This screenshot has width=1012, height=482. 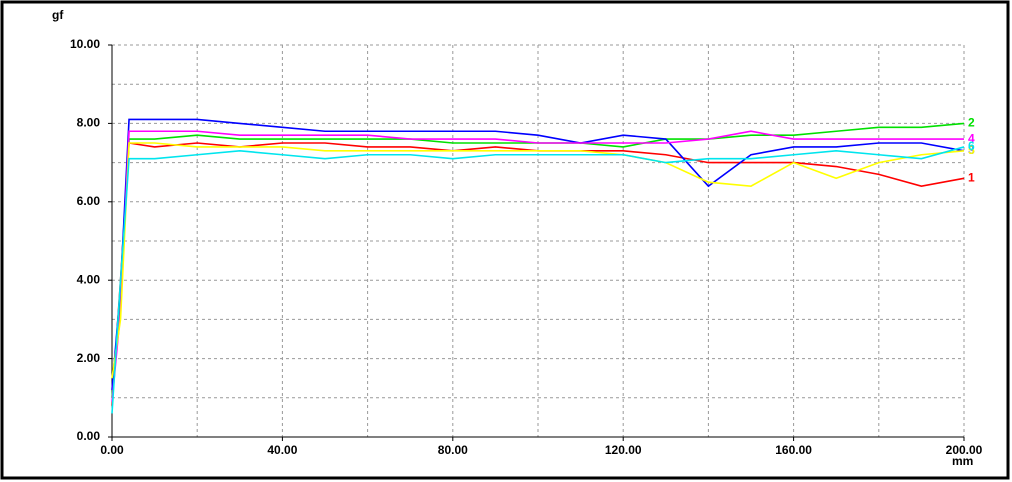 I want to click on x-tick-label: 200.00, so click(x=964, y=450).